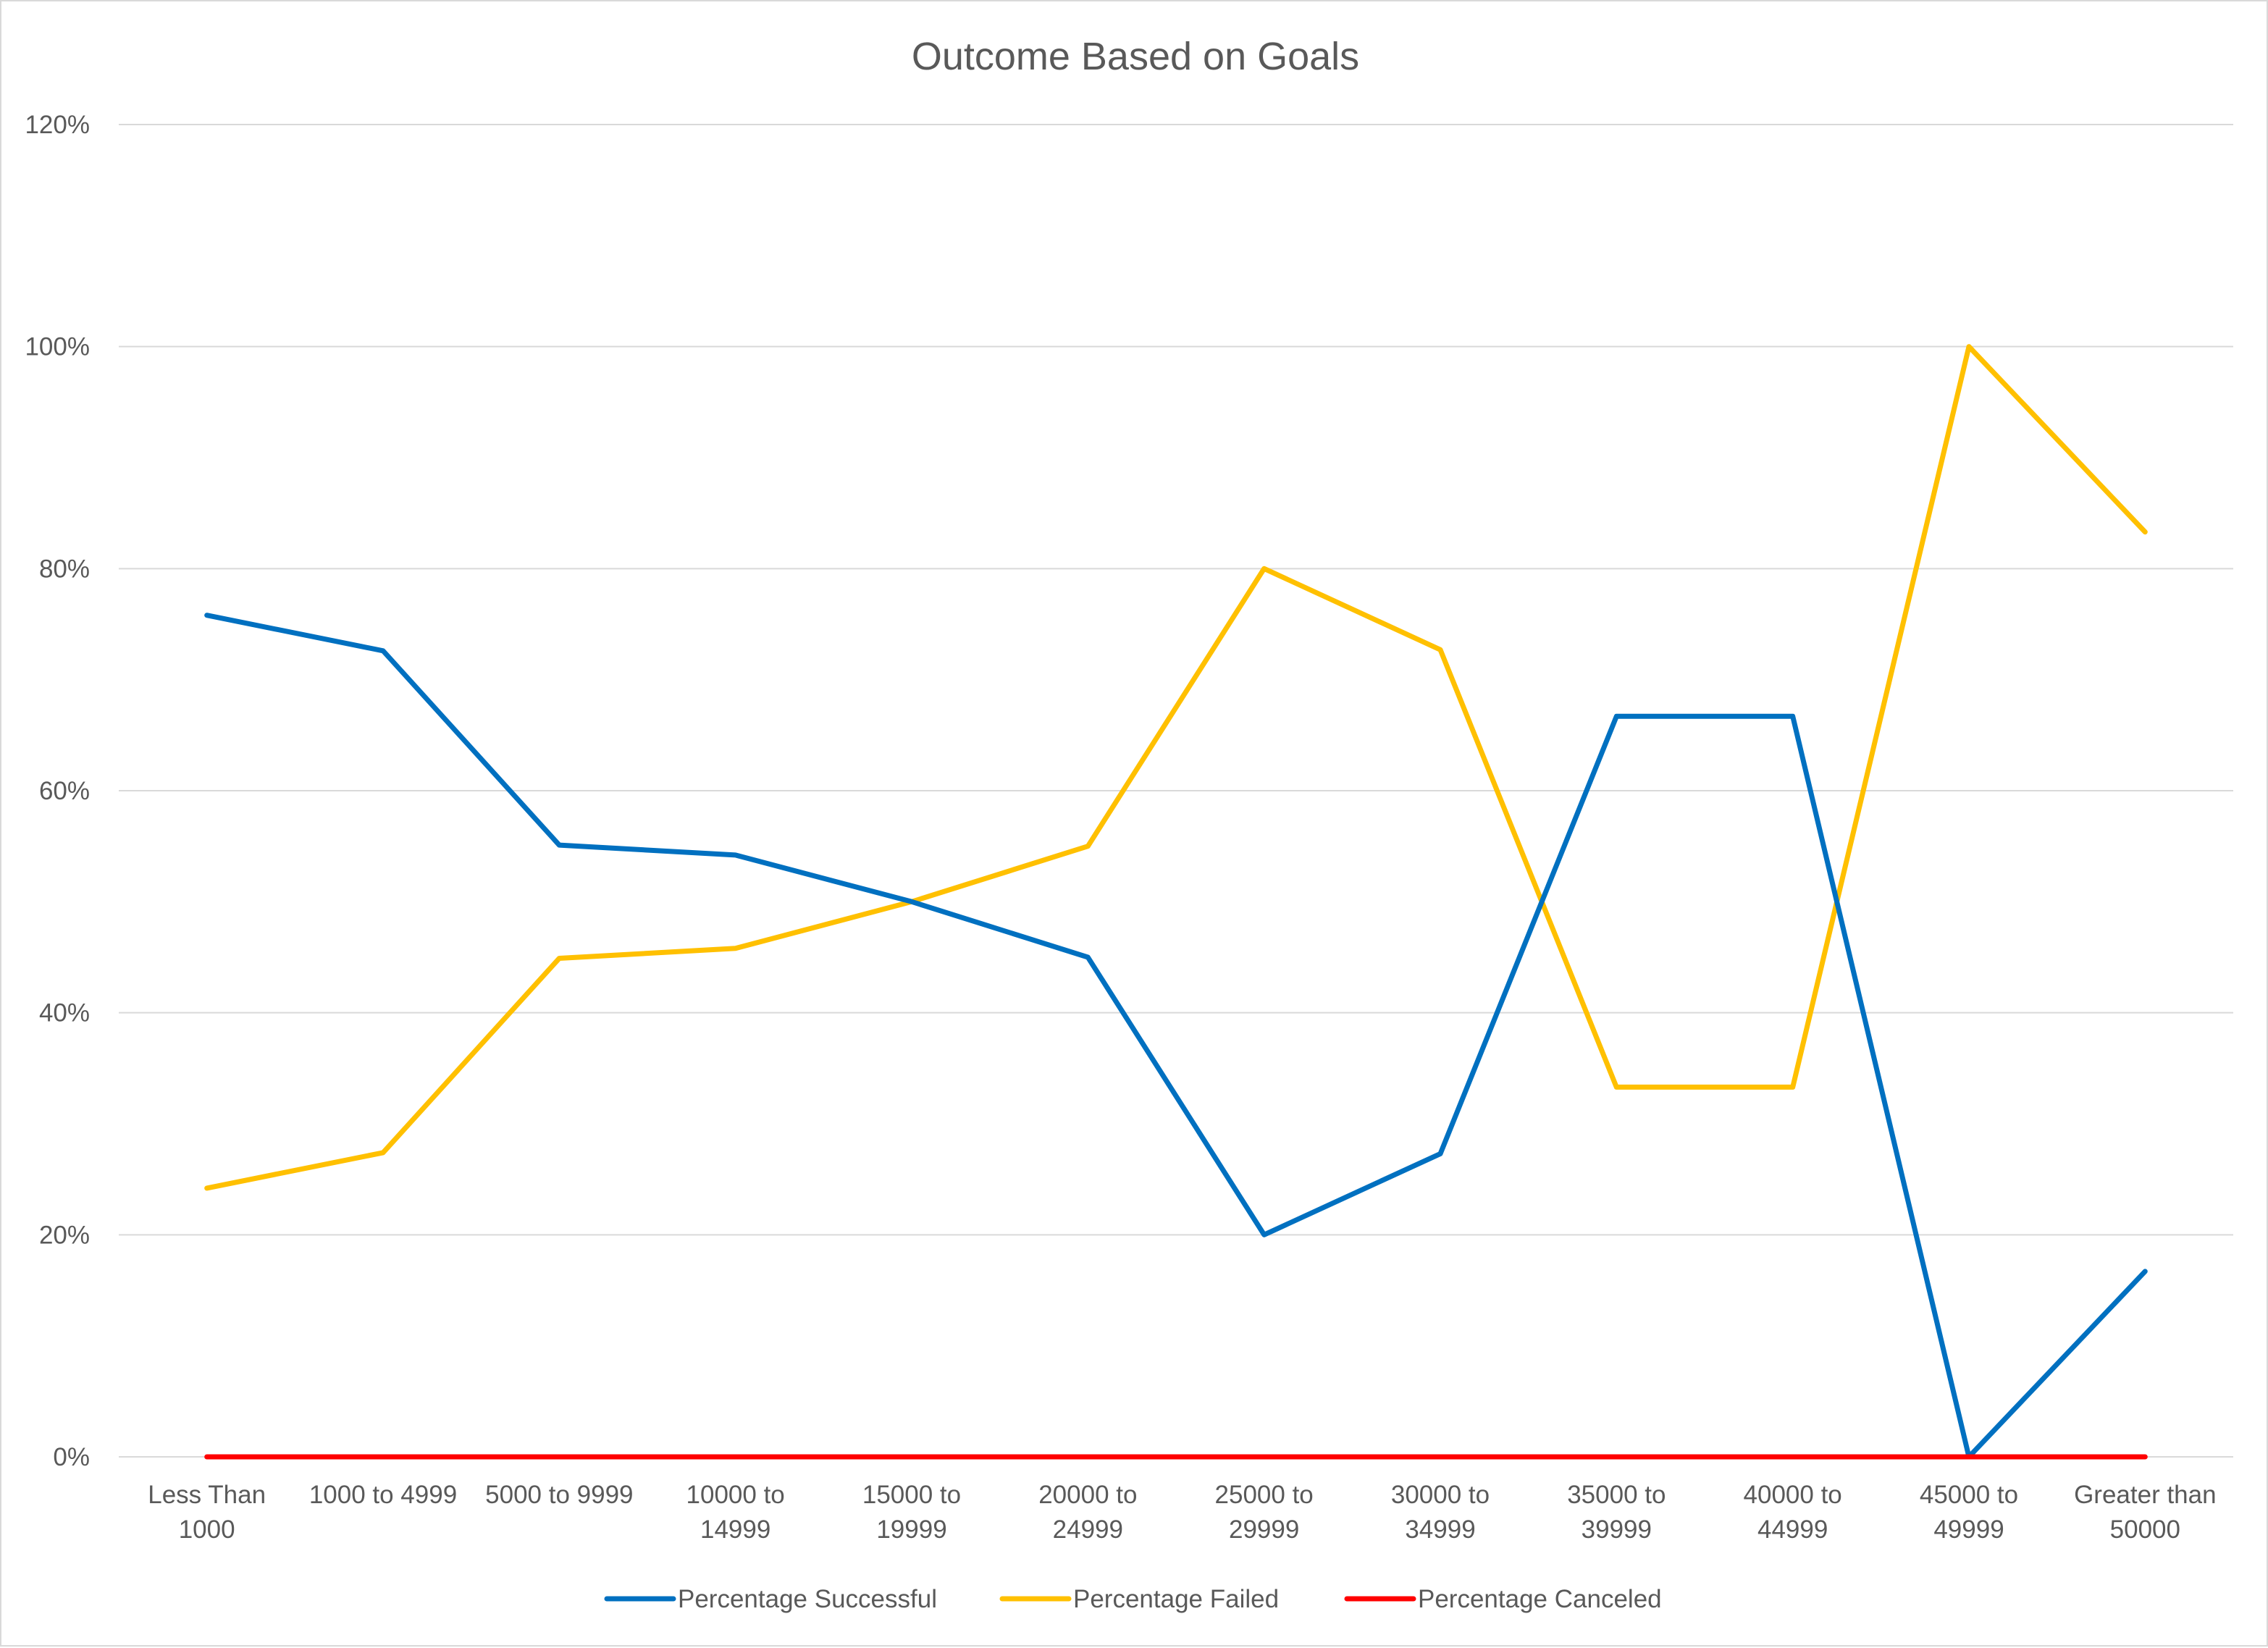 This screenshot has height=1648, width=2268. I want to click on chart-title: Outcome Based on Goals, so click(1135, 56).